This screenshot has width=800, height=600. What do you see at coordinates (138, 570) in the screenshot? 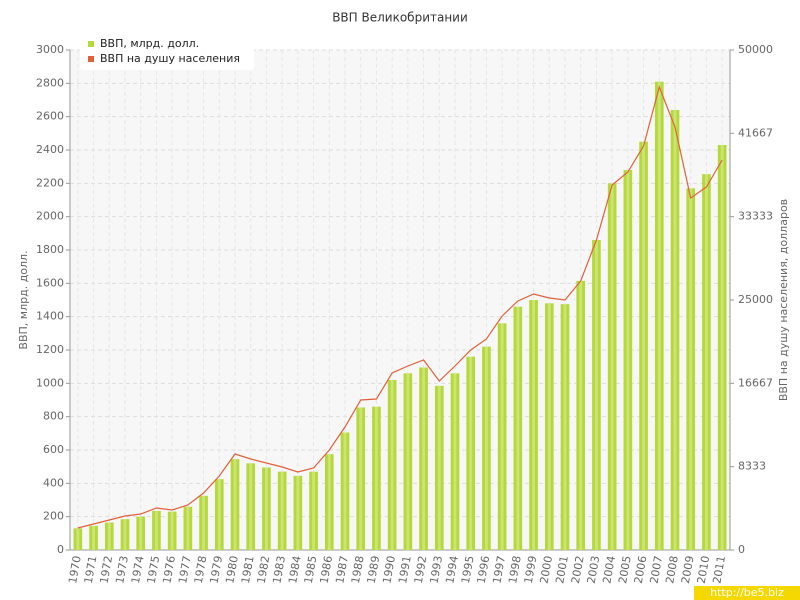
I see `x-tick-label: 1974` at bounding box center [138, 570].